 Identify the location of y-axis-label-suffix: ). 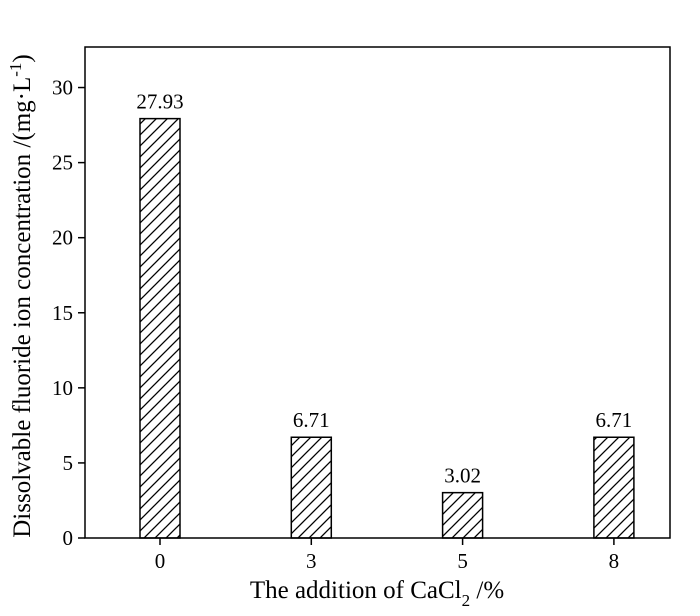
(22, 58).